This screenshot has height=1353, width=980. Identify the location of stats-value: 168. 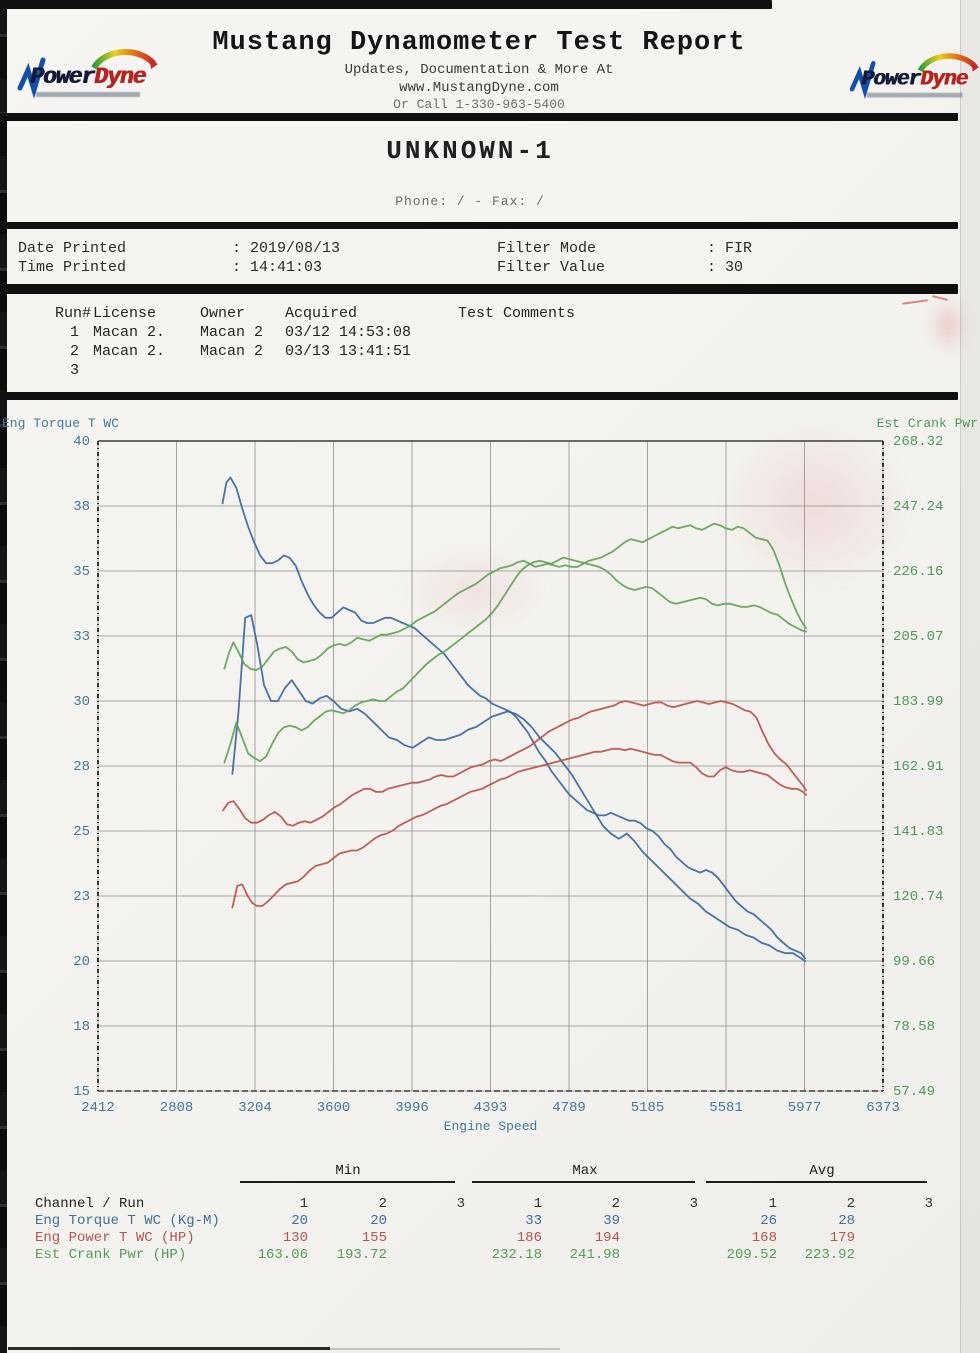
(764, 1238).